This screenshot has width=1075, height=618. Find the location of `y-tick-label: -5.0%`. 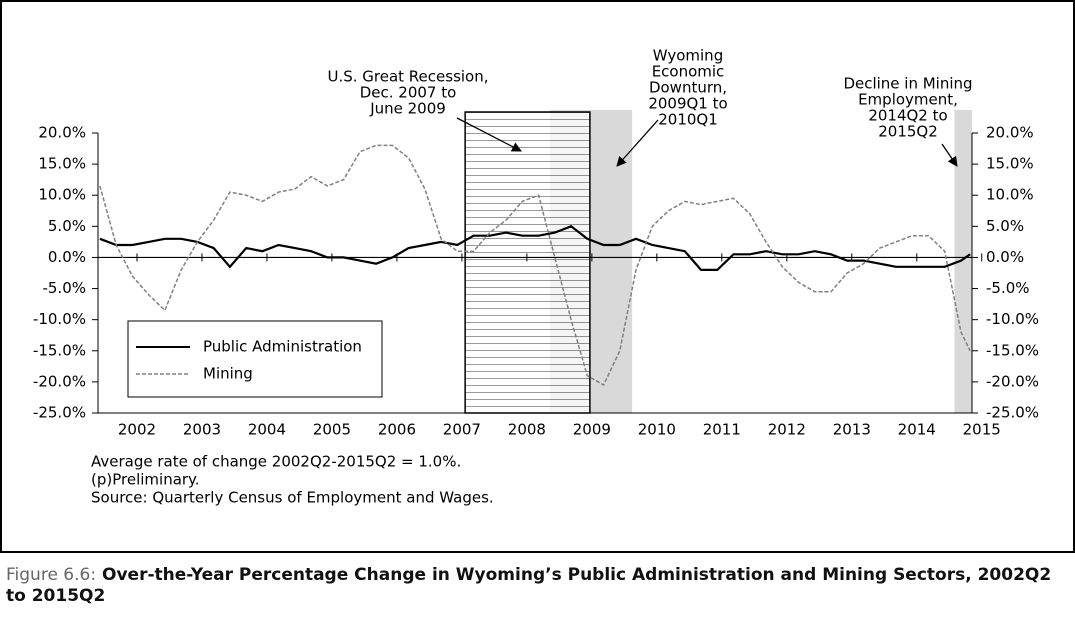

y-tick-label: -5.0% is located at coordinates (64, 288).